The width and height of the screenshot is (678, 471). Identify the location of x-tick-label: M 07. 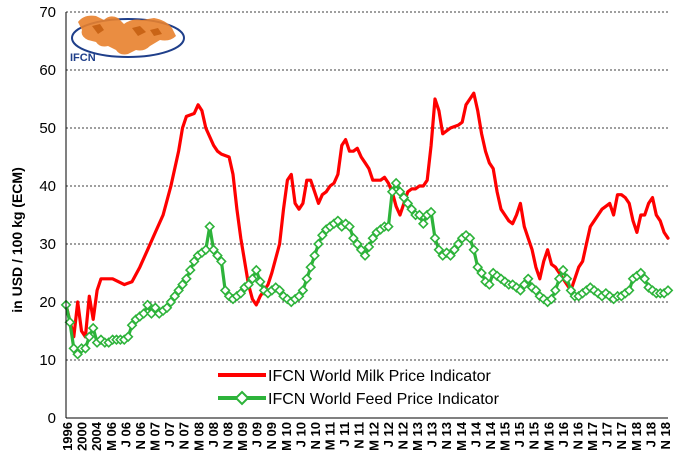
(155, 436).